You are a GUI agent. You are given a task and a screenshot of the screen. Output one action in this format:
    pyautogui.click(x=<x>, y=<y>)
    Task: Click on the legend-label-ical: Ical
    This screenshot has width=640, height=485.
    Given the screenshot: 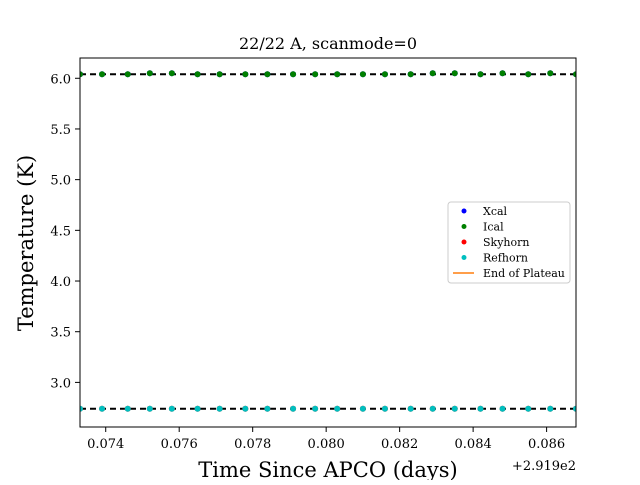 What is the action you would take?
    pyautogui.click(x=493, y=227)
    